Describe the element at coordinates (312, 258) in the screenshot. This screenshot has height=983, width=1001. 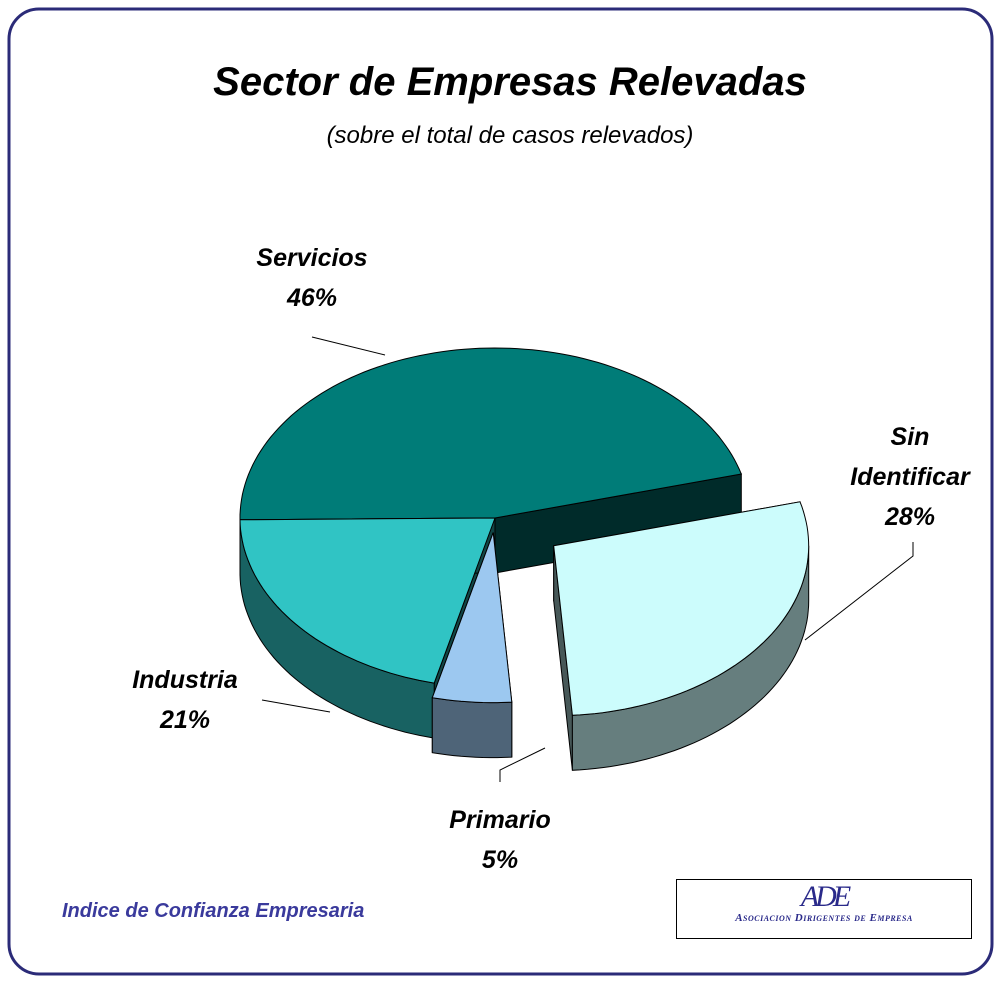
I see `category-label: Servicios` at that location.